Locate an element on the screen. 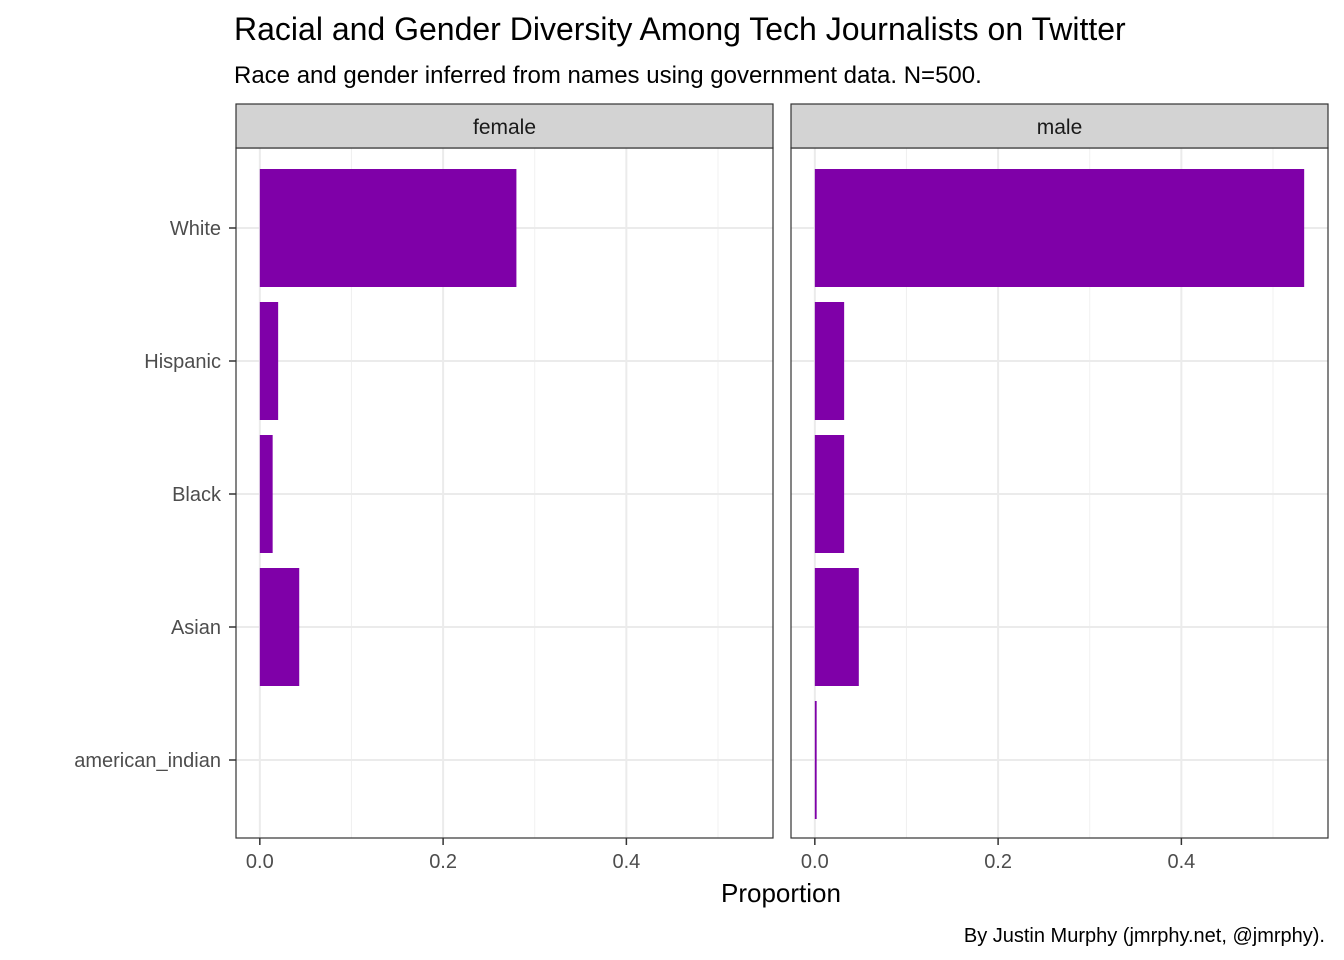 Image resolution: width=1344 pixels, height=960 pixels. y-axis: White Hispanic Black Asian american_indian is located at coordinates (155, 495).